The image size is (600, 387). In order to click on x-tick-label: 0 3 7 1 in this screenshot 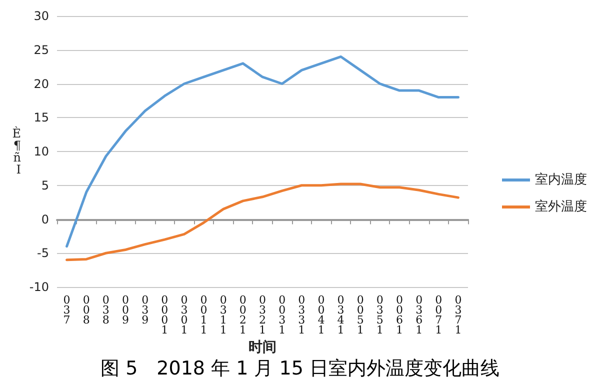, I will do `click(458, 315)`.